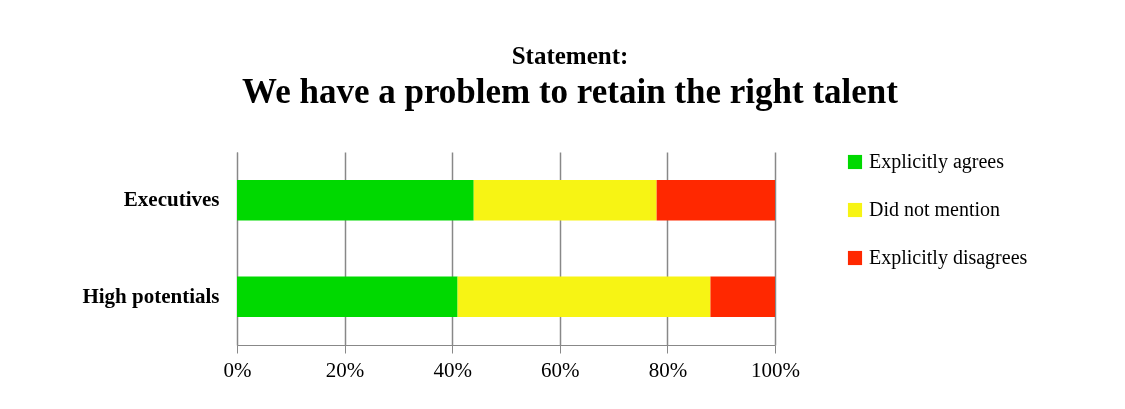  Describe the element at coordinates (171, 199) in the screenshot. I see `y-tick-label: Executives` at that location.